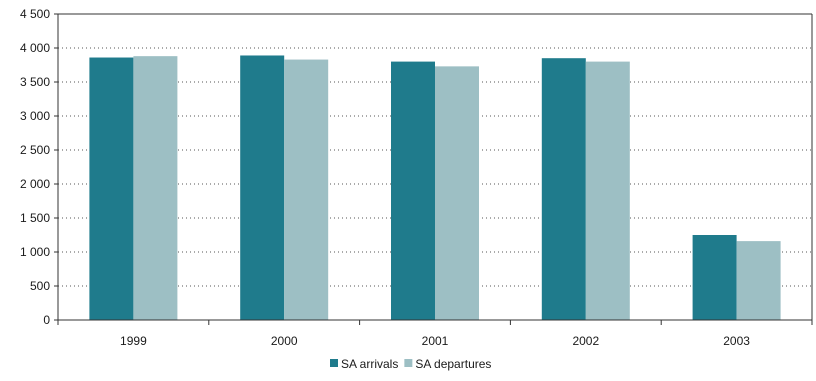  What do you see at coordinates (369, 364) in the screenshot?
I see `legend-label: SA arrivals` at bounding box center [369, 364].